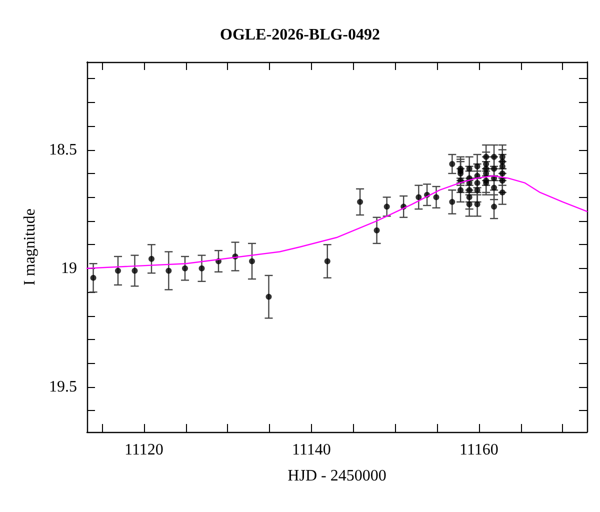  What do you see at coordinates (479, 450) in the screenshot?
I see `x-tick-label: 11160` at bounding box center [479, 450].